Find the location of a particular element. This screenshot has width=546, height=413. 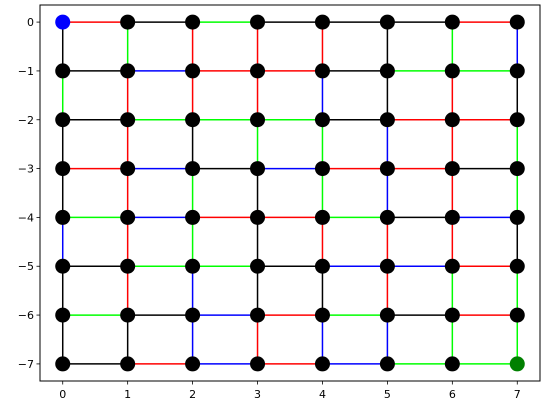

y-tick-label: −7 is located at coordinates (26, 364).